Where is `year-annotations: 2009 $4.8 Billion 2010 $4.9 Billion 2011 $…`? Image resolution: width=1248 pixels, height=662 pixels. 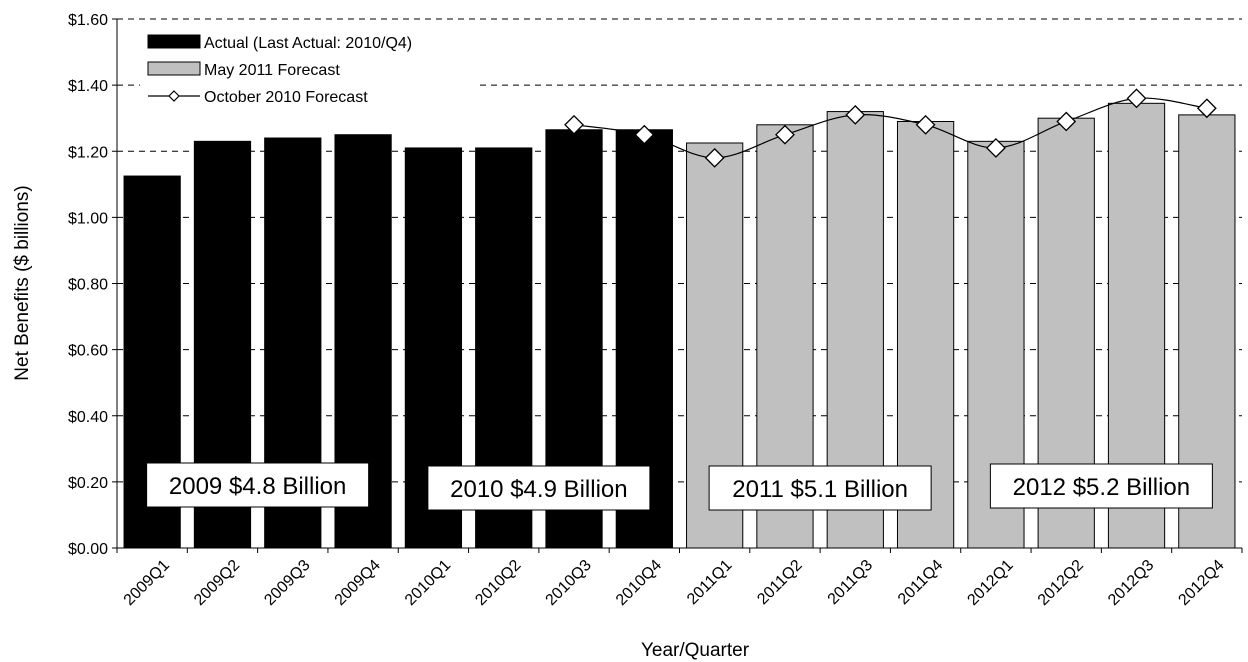
year-annotations: 2009 $4.8 Billion 2010 $4.9 Billion 2011 $… is located at coordinates (679, 486).